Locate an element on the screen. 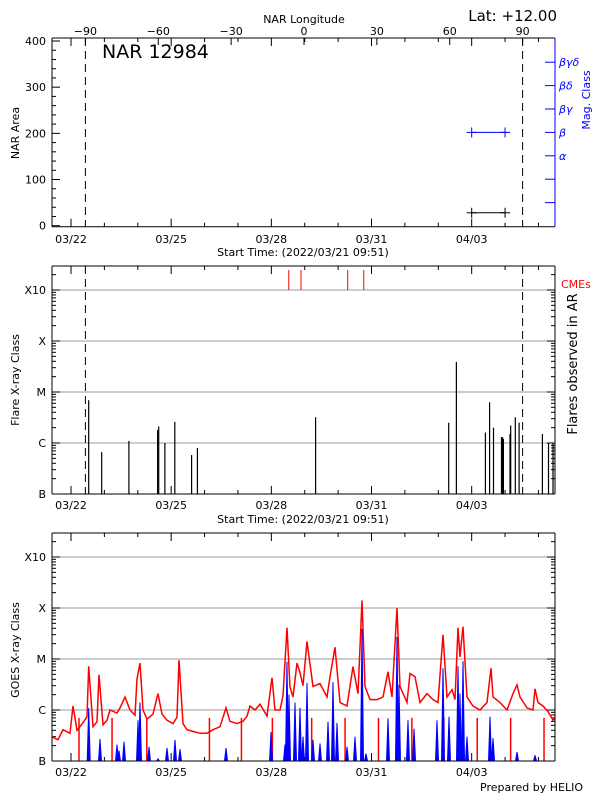 The width and height of the screenshot is (600, 800). nar-area-axis-title: NAR Area is located at coordinates (15, 133).